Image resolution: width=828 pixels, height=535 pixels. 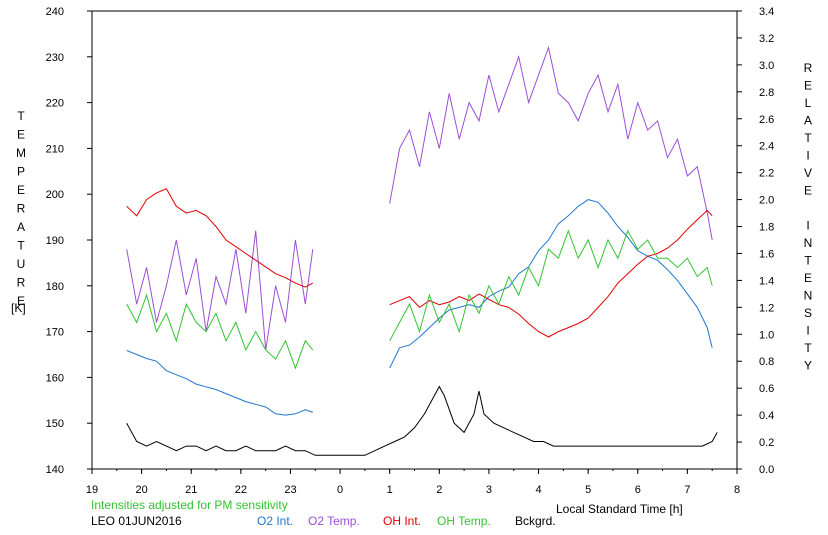 I want to click on y-left-tick-label: 180, so click(x=55, y=287).